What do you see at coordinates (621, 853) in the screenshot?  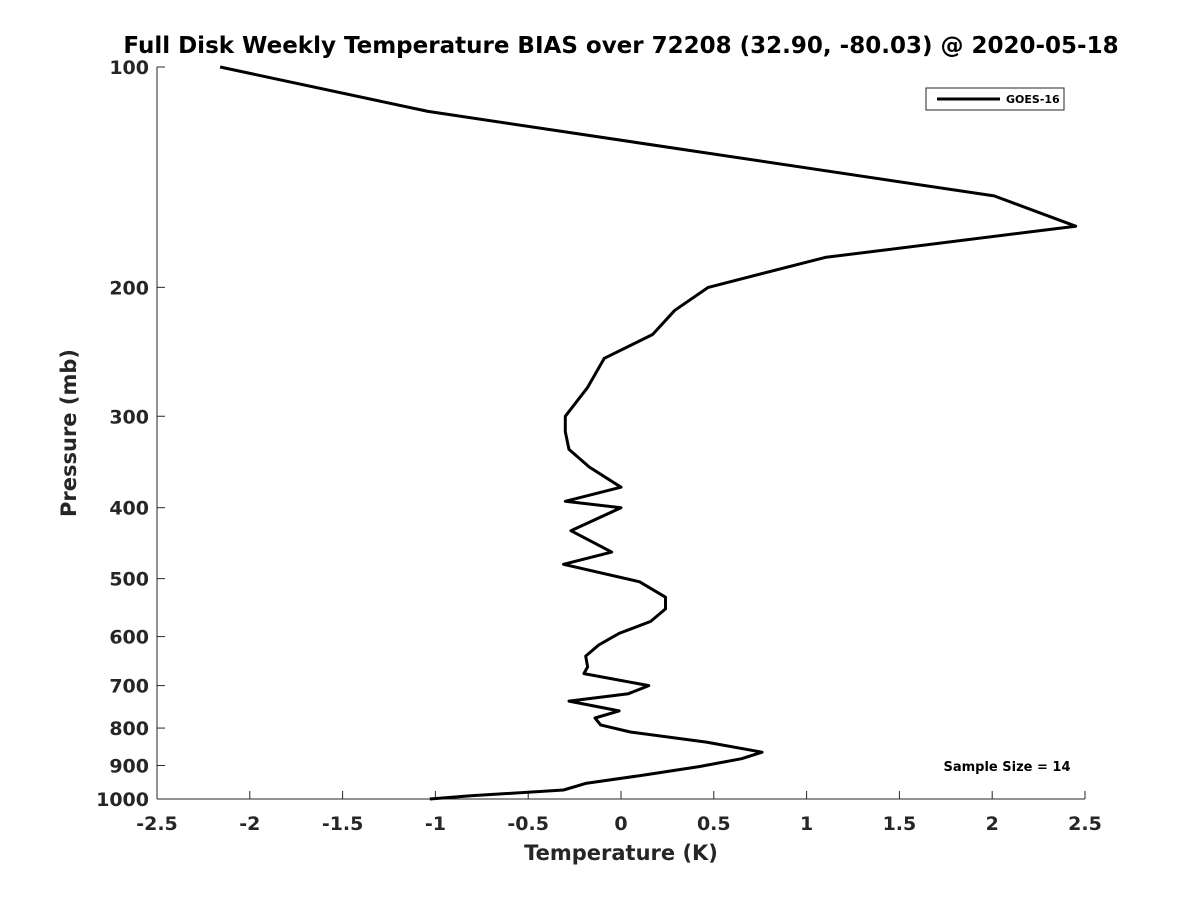 I see `x-axis-label: Temperature (K)` at bounding box center [621, 853].